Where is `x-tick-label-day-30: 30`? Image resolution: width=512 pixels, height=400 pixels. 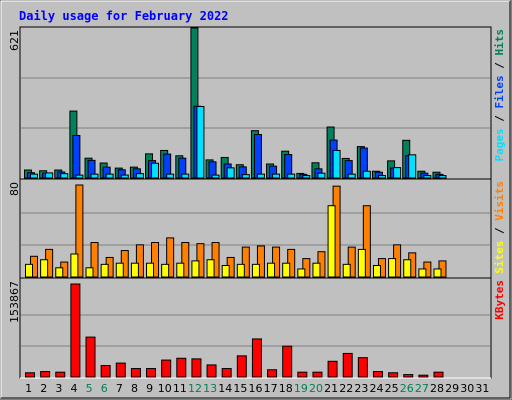 x-tick-label-day-30: 30 is located at coordinates (467, 388).